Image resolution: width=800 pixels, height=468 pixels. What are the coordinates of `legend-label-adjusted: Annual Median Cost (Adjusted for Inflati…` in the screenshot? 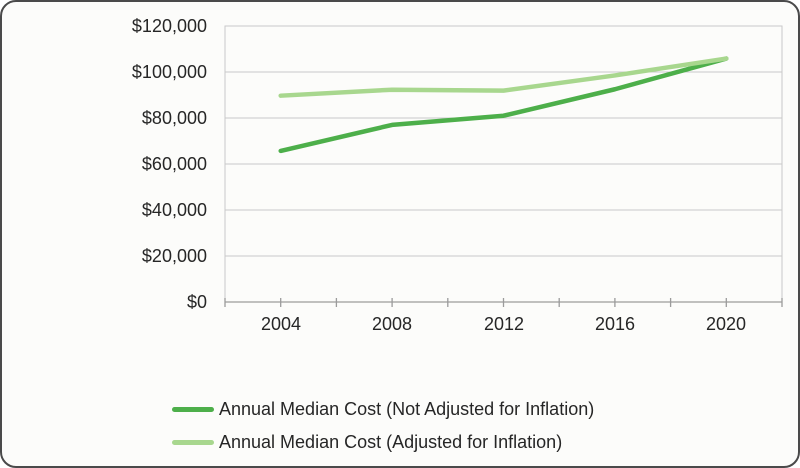 It's located at (391, 442).